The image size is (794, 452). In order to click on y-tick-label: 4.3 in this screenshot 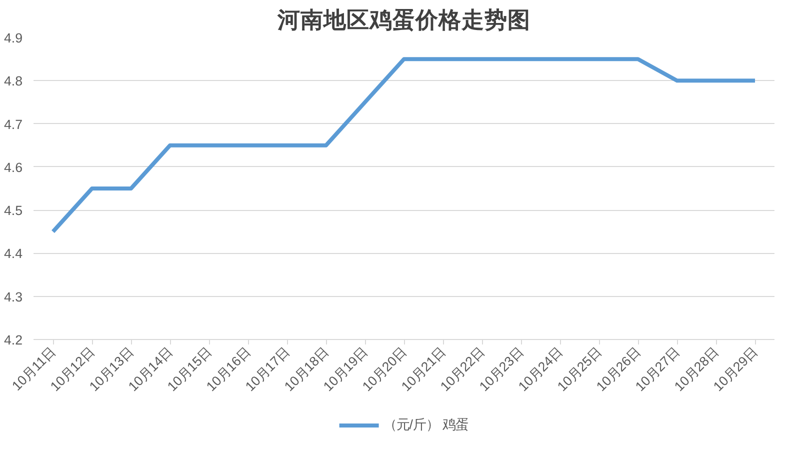, I will do `click(13, 296)`.